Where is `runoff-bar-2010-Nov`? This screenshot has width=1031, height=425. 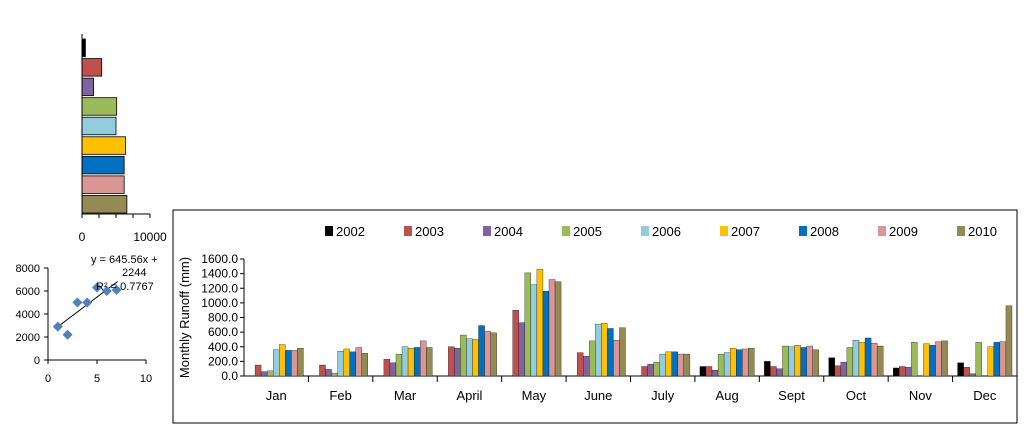 runoff-bar-2010-Nov is located at coordinates (944, 358).